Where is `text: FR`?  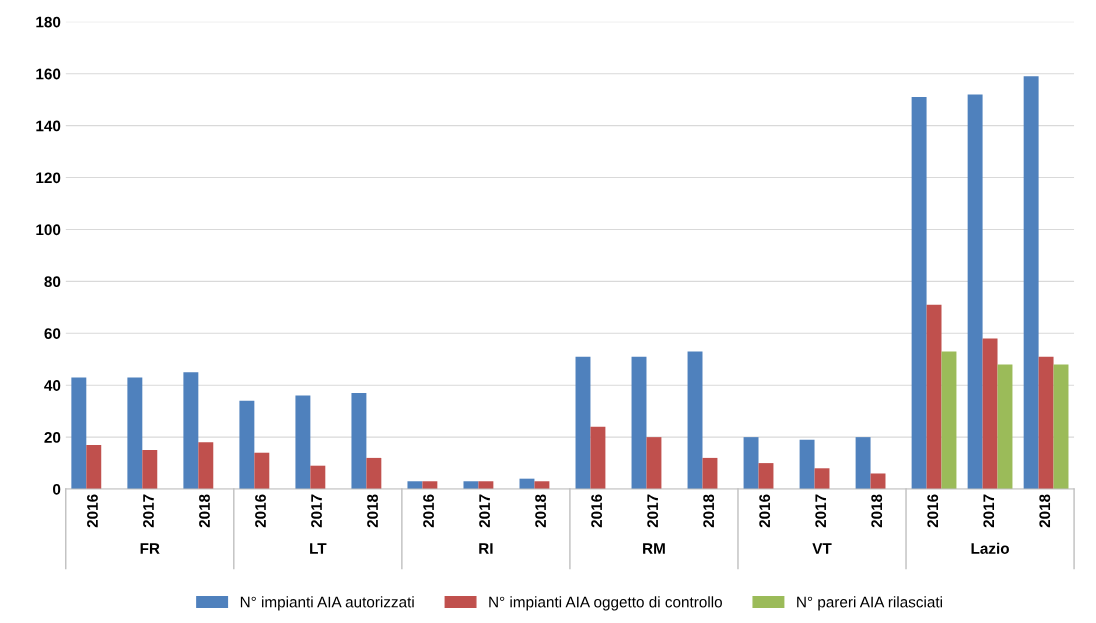
text: FR is located at coordinates (150, 548).